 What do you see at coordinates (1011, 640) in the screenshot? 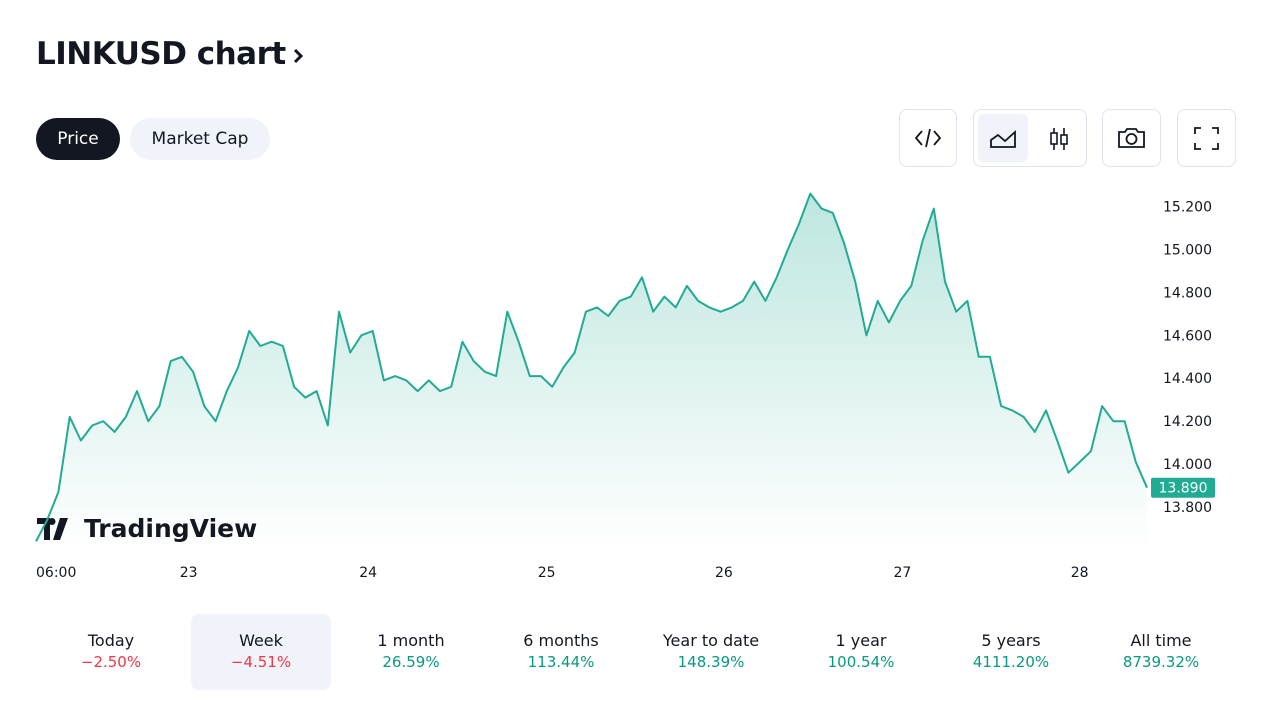
I see `period-label: 5 years` at bounding box center [1011, 640].